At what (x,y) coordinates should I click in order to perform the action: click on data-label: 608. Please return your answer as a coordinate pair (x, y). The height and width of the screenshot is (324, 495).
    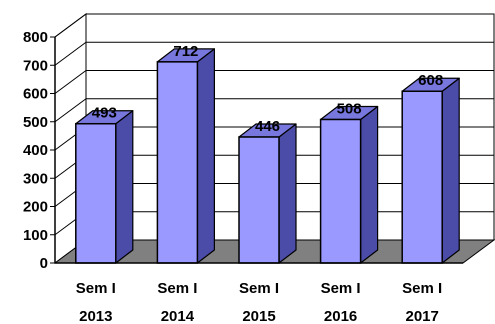
    Looking at the image, I should click on (430, 80).